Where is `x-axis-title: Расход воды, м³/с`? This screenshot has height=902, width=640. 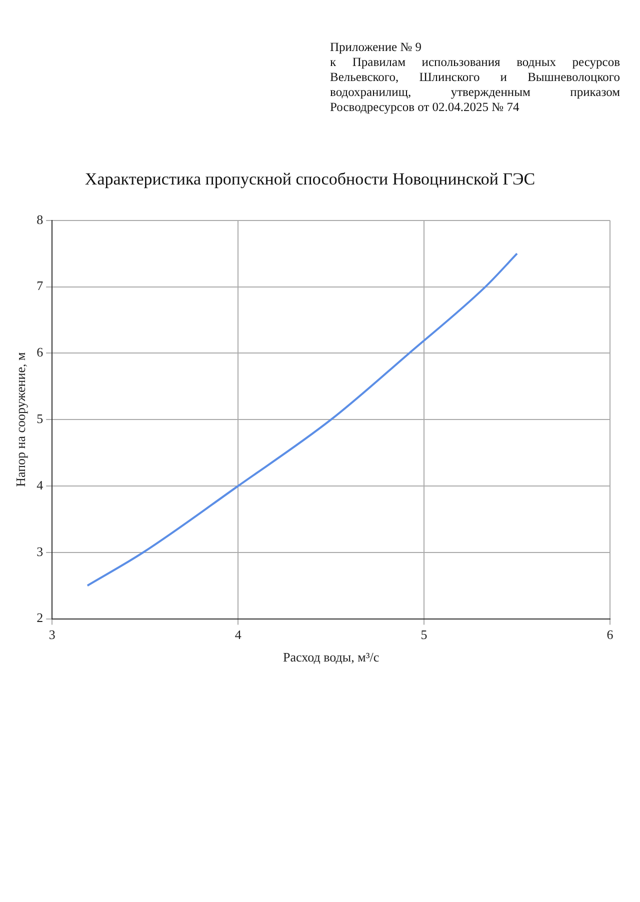 x-axis-title: Расход воды, м³/с is located at coordinates (331, 657).